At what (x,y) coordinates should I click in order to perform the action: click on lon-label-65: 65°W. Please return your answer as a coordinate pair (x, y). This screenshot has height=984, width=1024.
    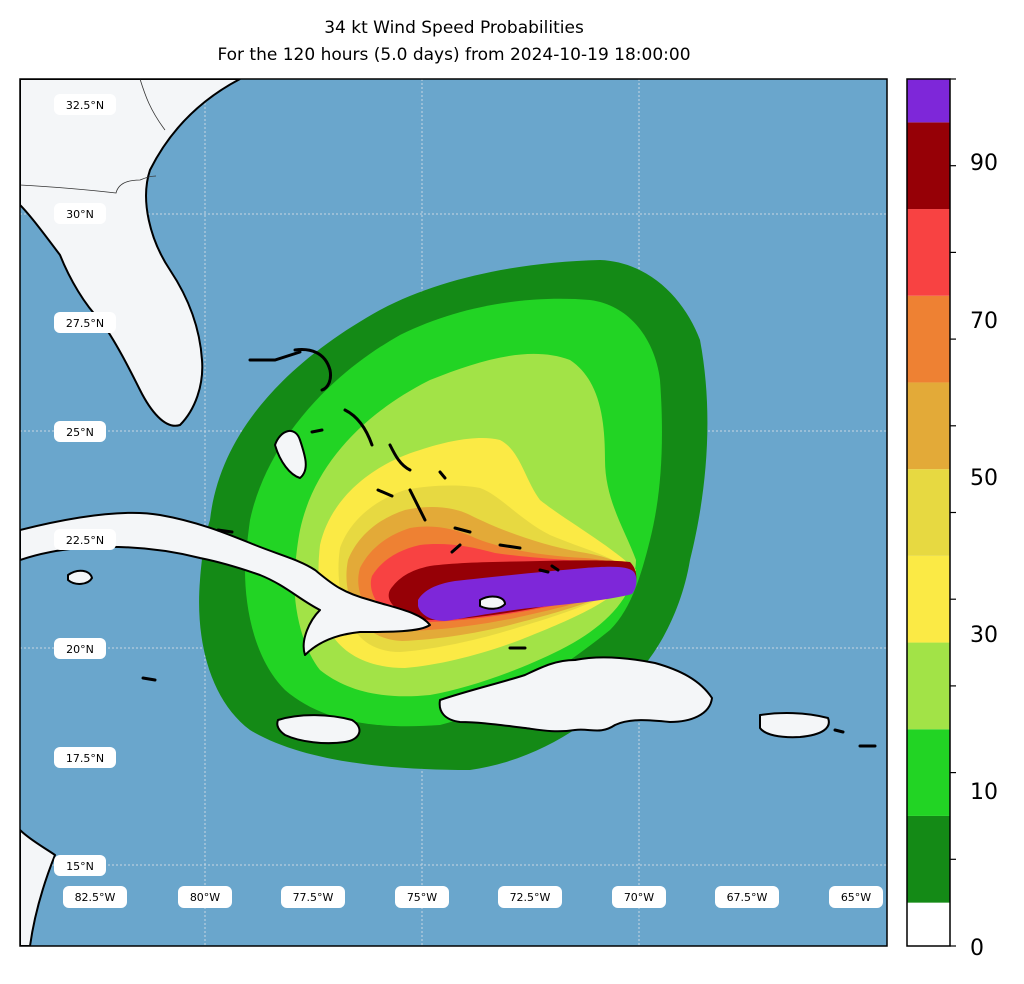
    Looking at the image, I should click on (856, 897).